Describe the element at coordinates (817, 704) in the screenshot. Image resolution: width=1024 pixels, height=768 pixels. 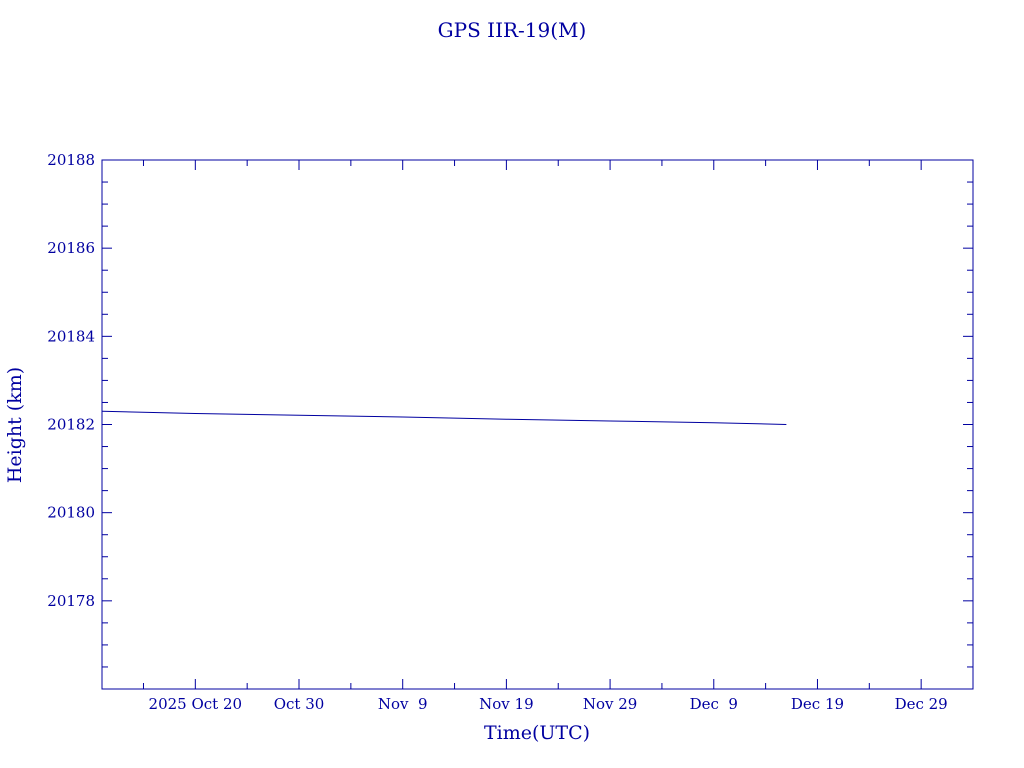
I see `x-tick-label: Dec 19` at that location.